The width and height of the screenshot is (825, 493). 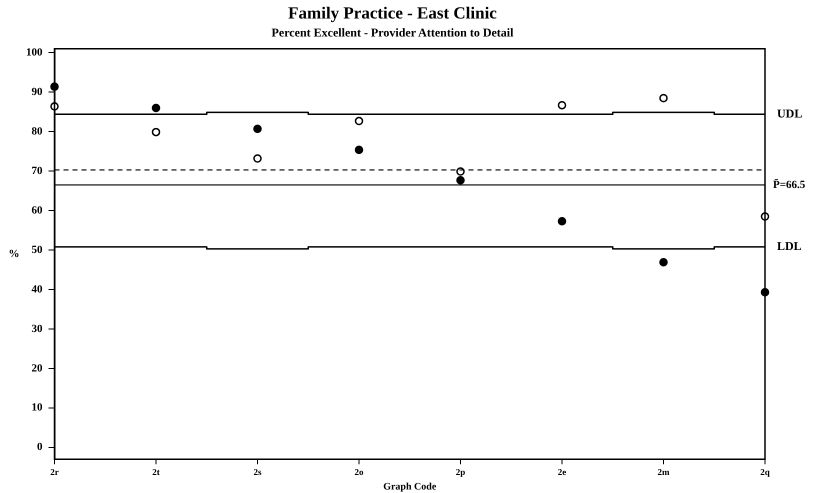 What do you see at coordinates (765, 471) in the screenshot?
I see `x-tick-label: 2q` at bounding box center [765, 471].